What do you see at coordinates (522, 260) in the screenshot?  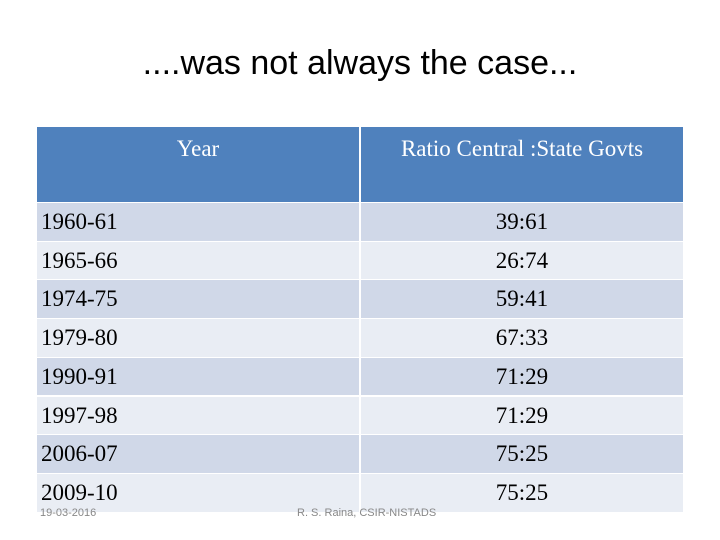 I see `table-cell: 26:74` at bounding box center [522, 260].